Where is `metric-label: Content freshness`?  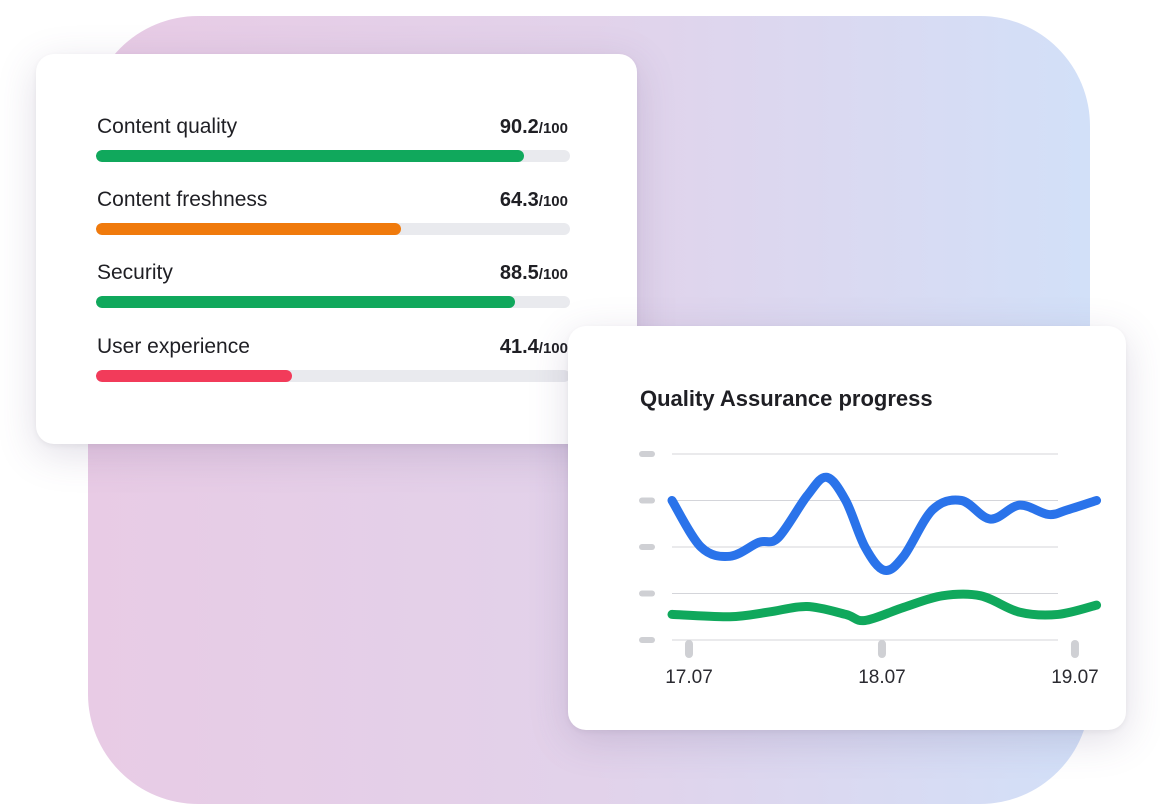
metric-label: Content freshness is located at coordinates (182, 199).